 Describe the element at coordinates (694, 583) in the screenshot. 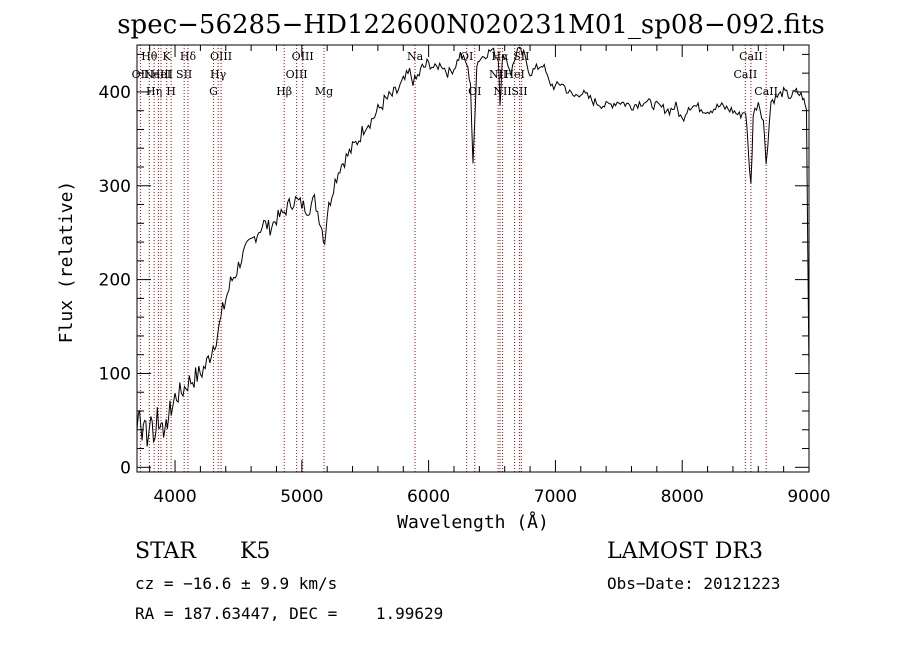

I see `obs-date-text: Obs−Date: 20121223` at that location.